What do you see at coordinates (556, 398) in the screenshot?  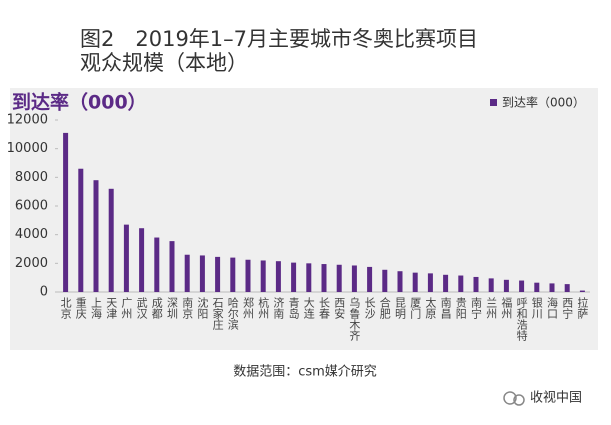 I see `watermark: 收视中国` at bounding box center [556, 398].